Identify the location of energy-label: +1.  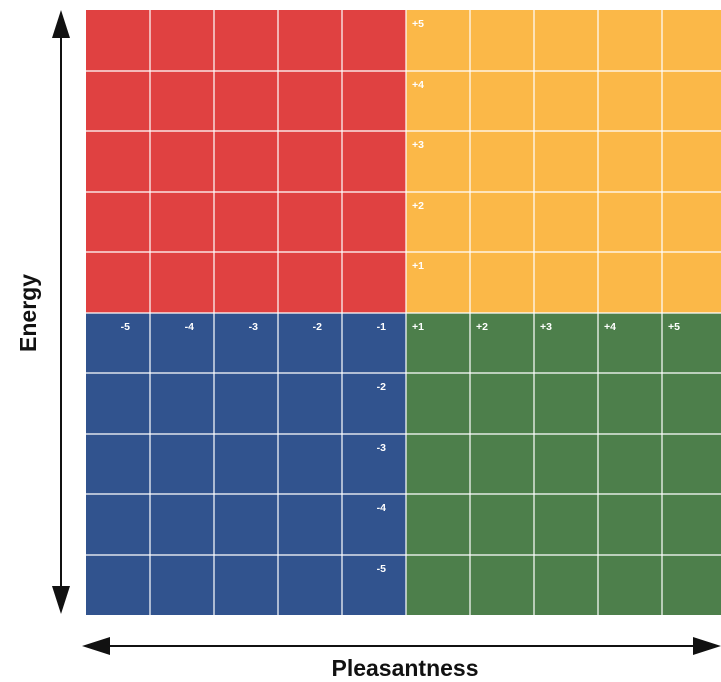
(418, 266).